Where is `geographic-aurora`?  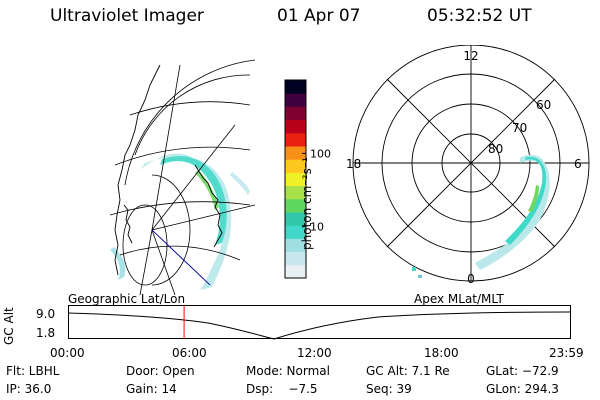 geographic-aurora is located at coordinates (180, 221).